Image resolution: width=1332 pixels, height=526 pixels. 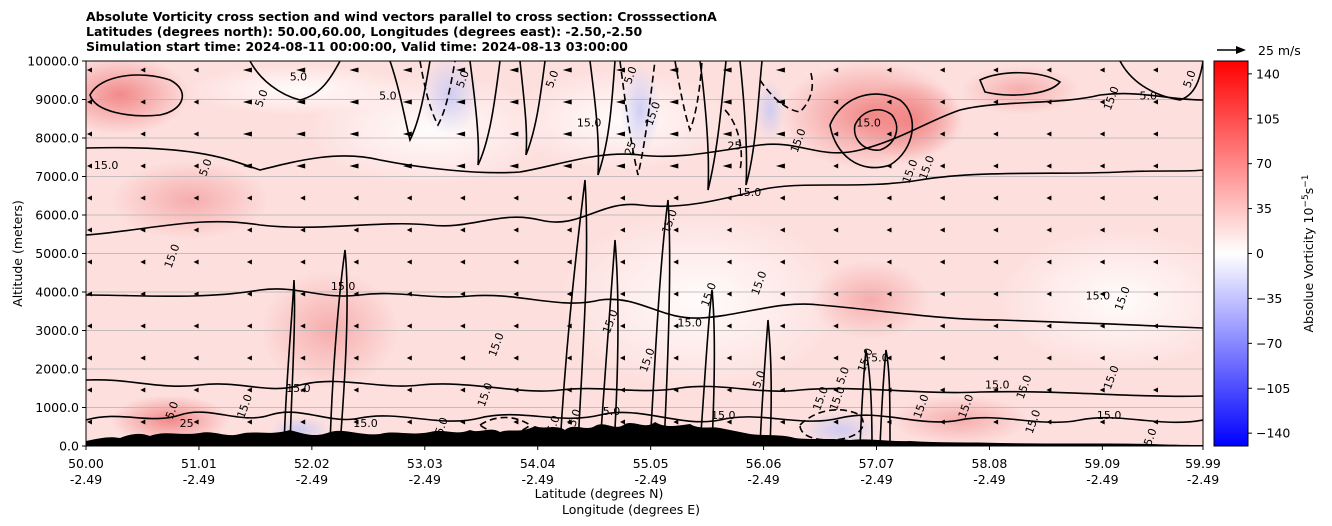 I want to click on y-tick-label: 4000.0, so click(x=57, y=292).